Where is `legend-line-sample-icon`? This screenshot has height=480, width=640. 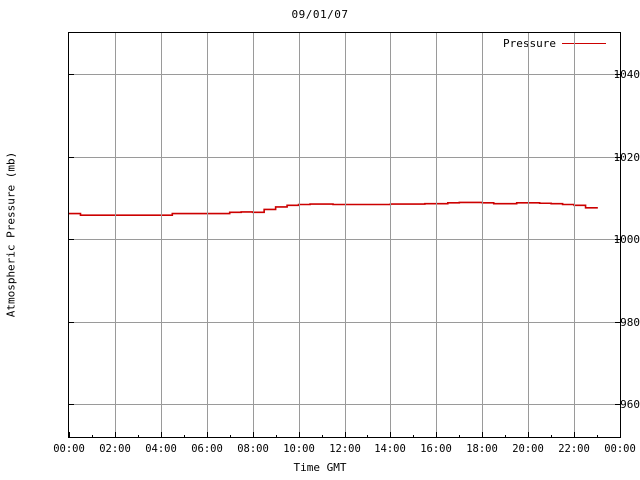 legend-line-sample-icon is located at coordinates (584, 43).